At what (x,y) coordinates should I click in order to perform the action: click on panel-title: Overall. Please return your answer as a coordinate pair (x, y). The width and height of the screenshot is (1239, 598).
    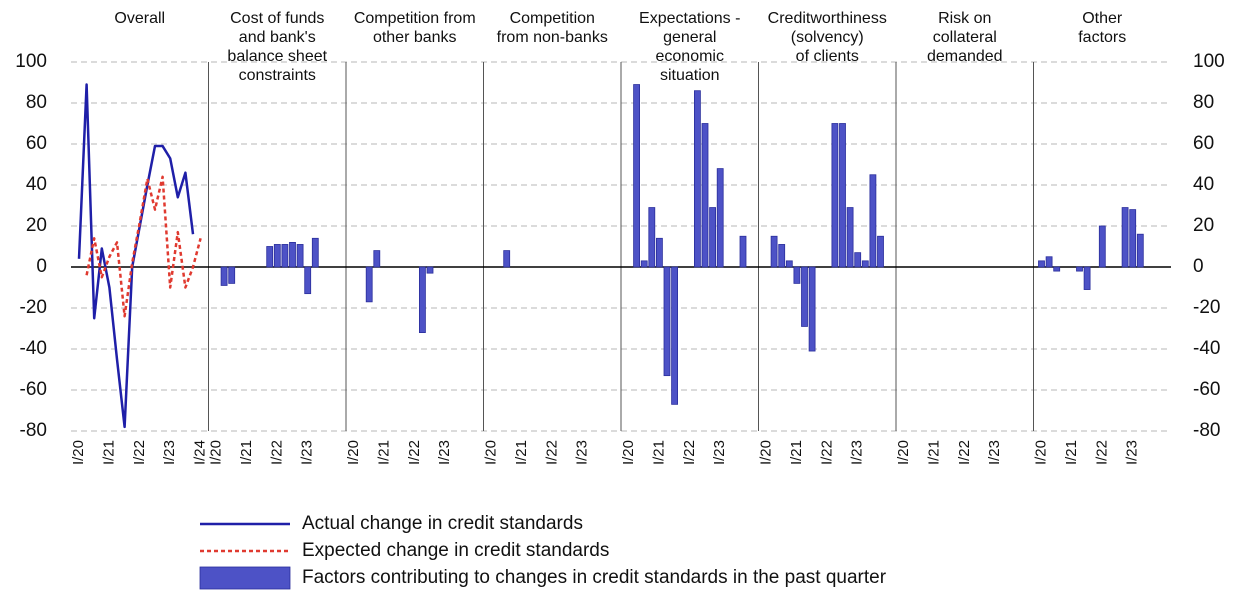
    Looking at the image, I should click on (139, 18).